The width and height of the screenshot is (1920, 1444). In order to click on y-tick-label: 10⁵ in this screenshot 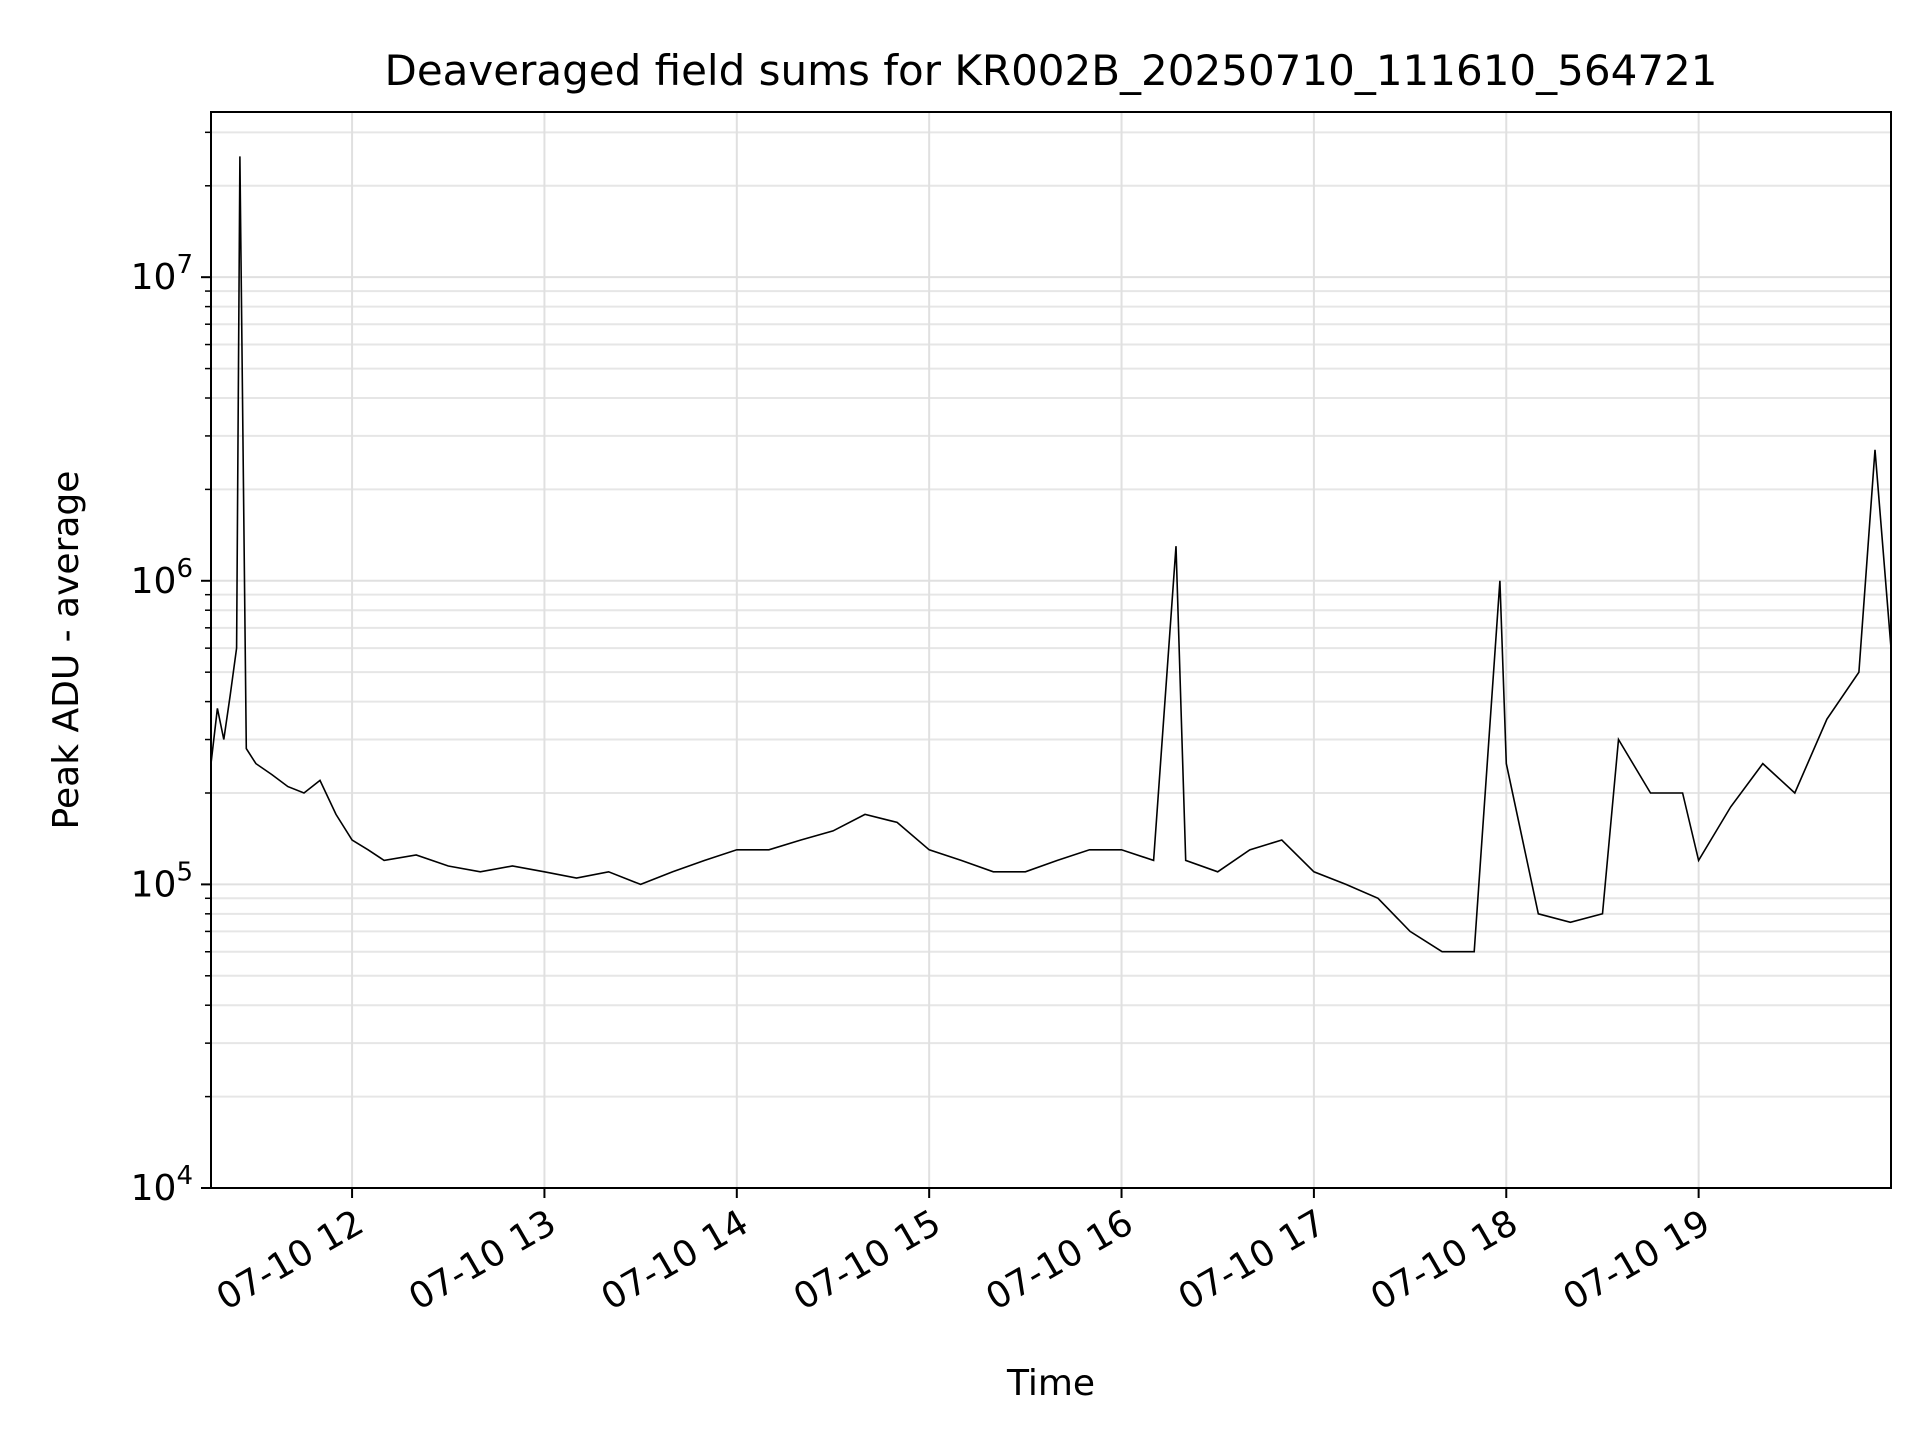, I will do `click(162, 881)`.